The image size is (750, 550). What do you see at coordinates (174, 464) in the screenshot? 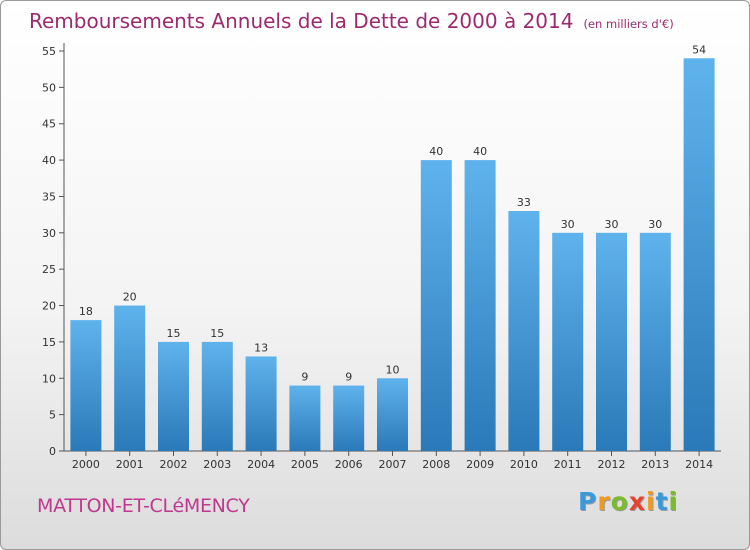
I see `x-tick-label: 2002` at bounding box center [174, 464].